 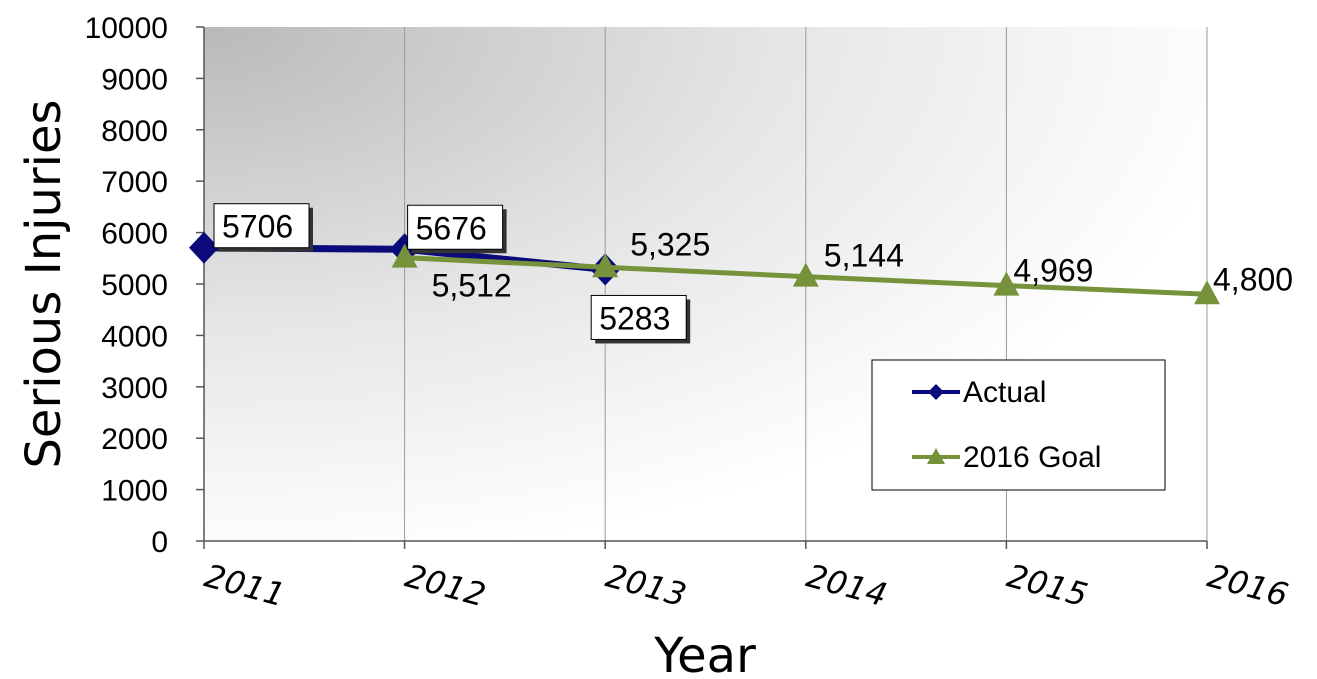 I want to click on x-tick-label-2011: 2011, so click(x=245, y=585).